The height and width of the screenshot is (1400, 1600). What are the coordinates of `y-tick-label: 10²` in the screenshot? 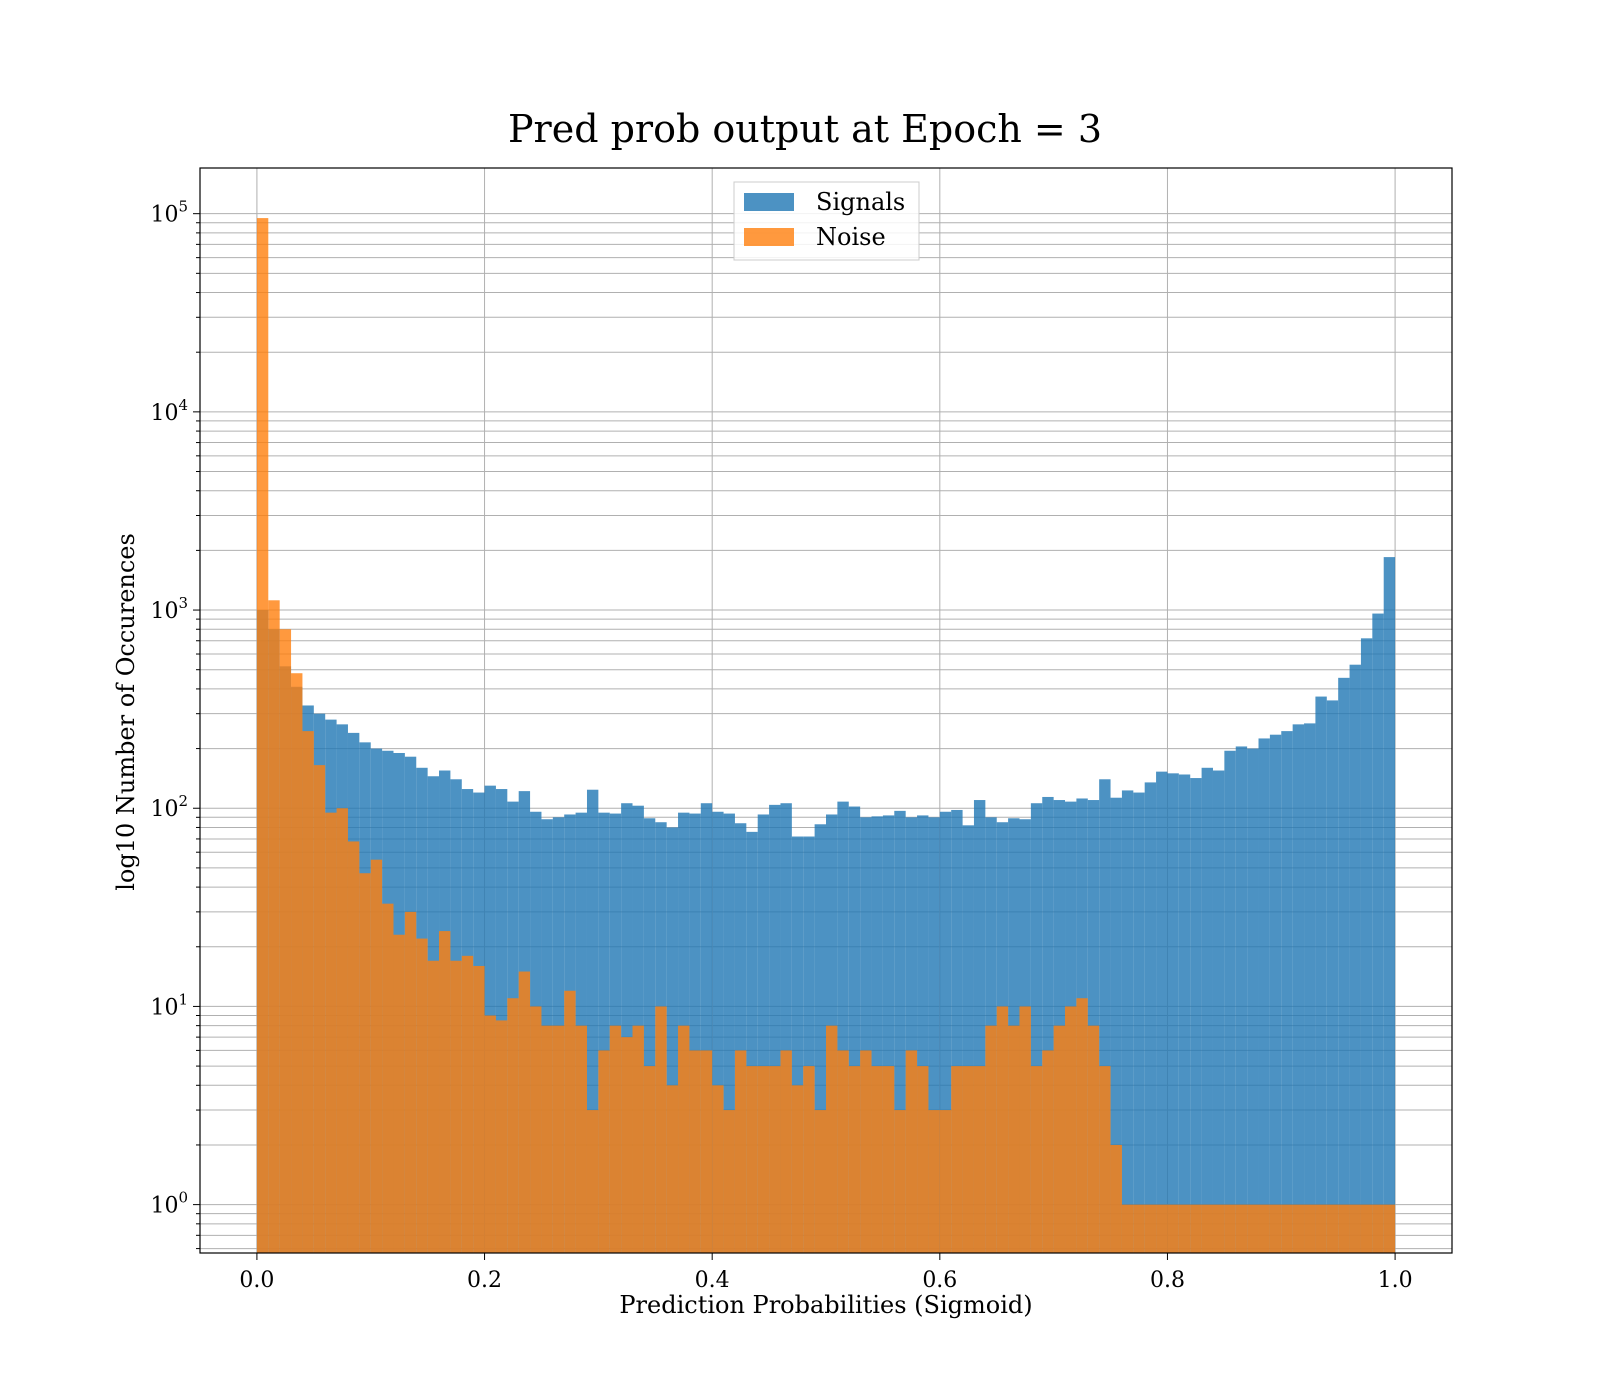 It's located at (169, 807).